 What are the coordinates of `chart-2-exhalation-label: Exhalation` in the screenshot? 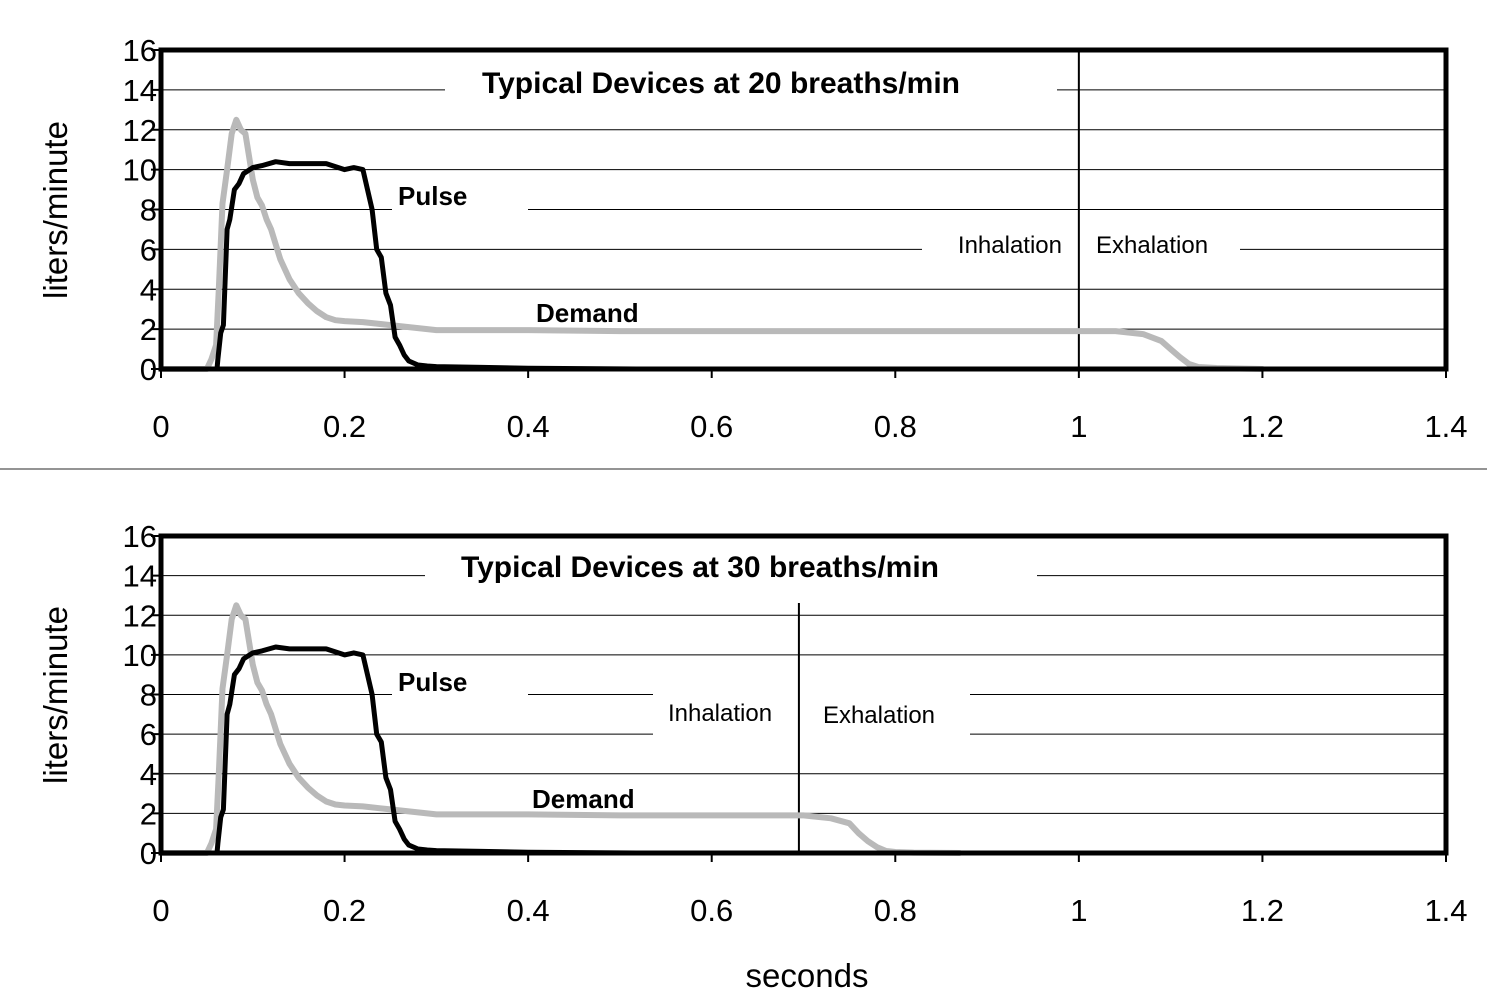 It's located at (879, 715).